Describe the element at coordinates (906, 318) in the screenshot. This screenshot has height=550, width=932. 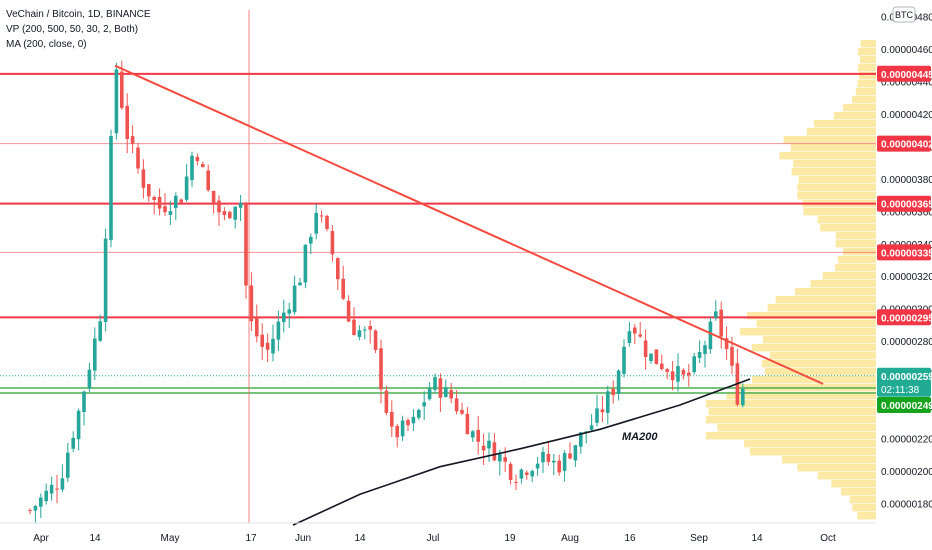
I see `level-price-label: 0.00000295` at that location.